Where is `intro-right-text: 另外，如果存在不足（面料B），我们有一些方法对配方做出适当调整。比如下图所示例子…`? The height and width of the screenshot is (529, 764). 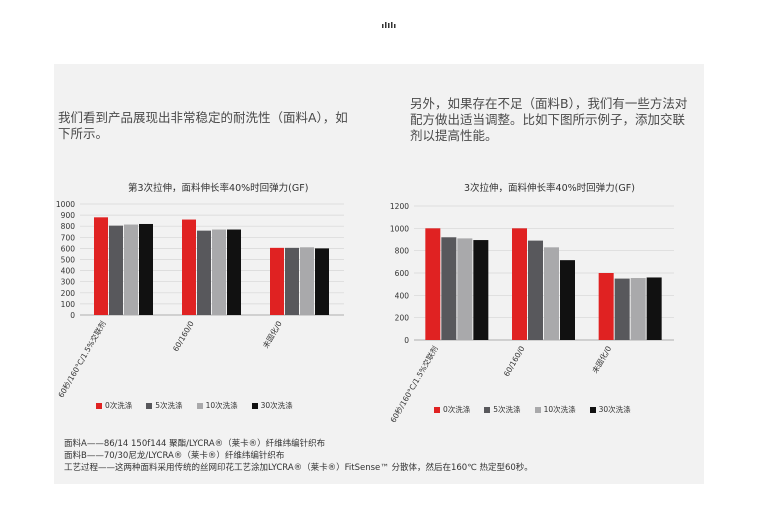 intro-right-text: 另外，如果存在不足（面料B），我们有一些方法对配方做出适当调整。比如下图所示例子… is located at coordinates (549, 119).